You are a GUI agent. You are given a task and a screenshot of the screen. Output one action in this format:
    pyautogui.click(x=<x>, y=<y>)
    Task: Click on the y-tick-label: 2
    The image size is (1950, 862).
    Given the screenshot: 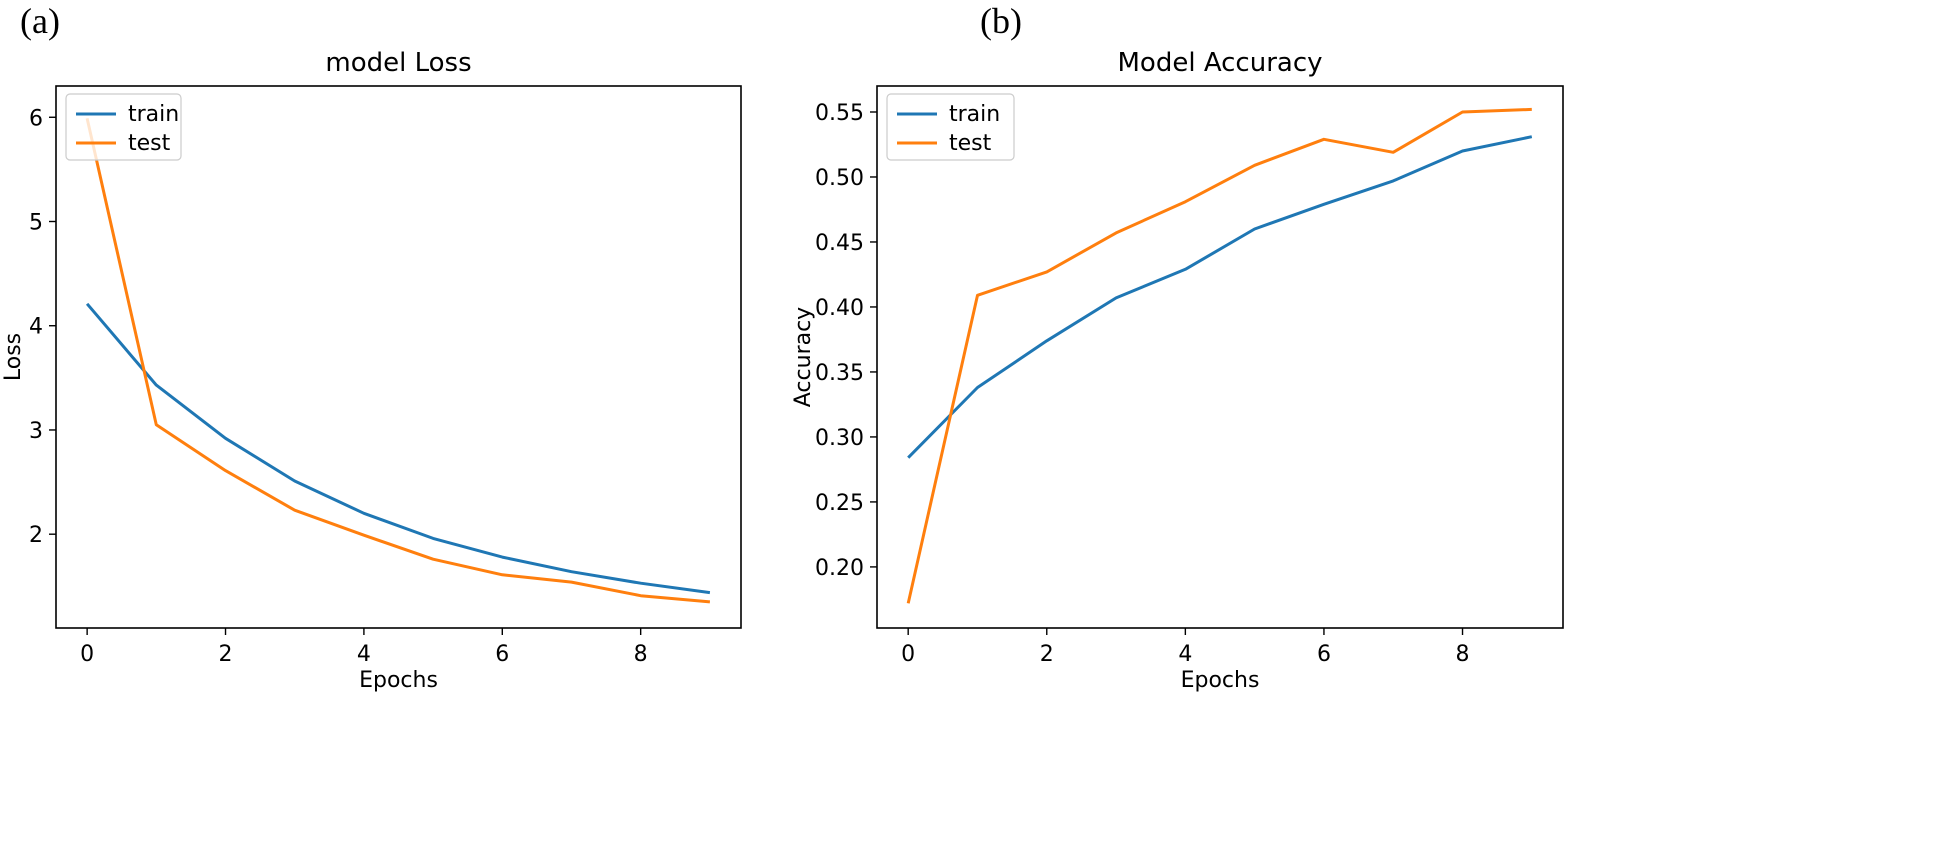 What is the action you would take?
    pyautogui.click(x=36, y=535)
    